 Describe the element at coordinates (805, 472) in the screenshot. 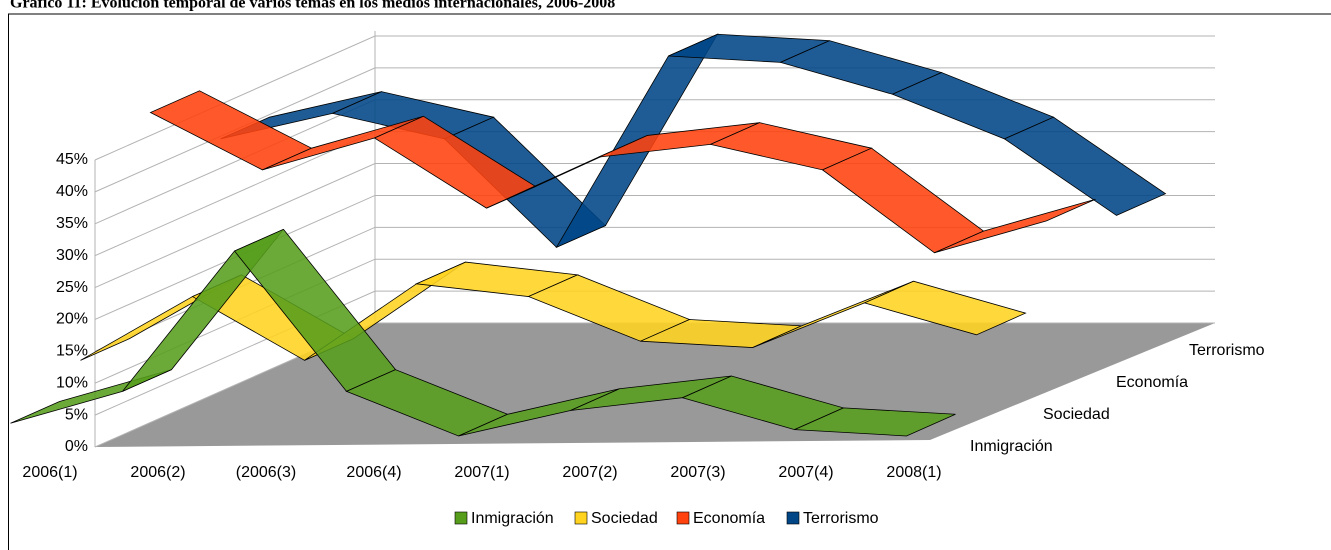

I see `x-tick-label: 2007(4)` at that location.